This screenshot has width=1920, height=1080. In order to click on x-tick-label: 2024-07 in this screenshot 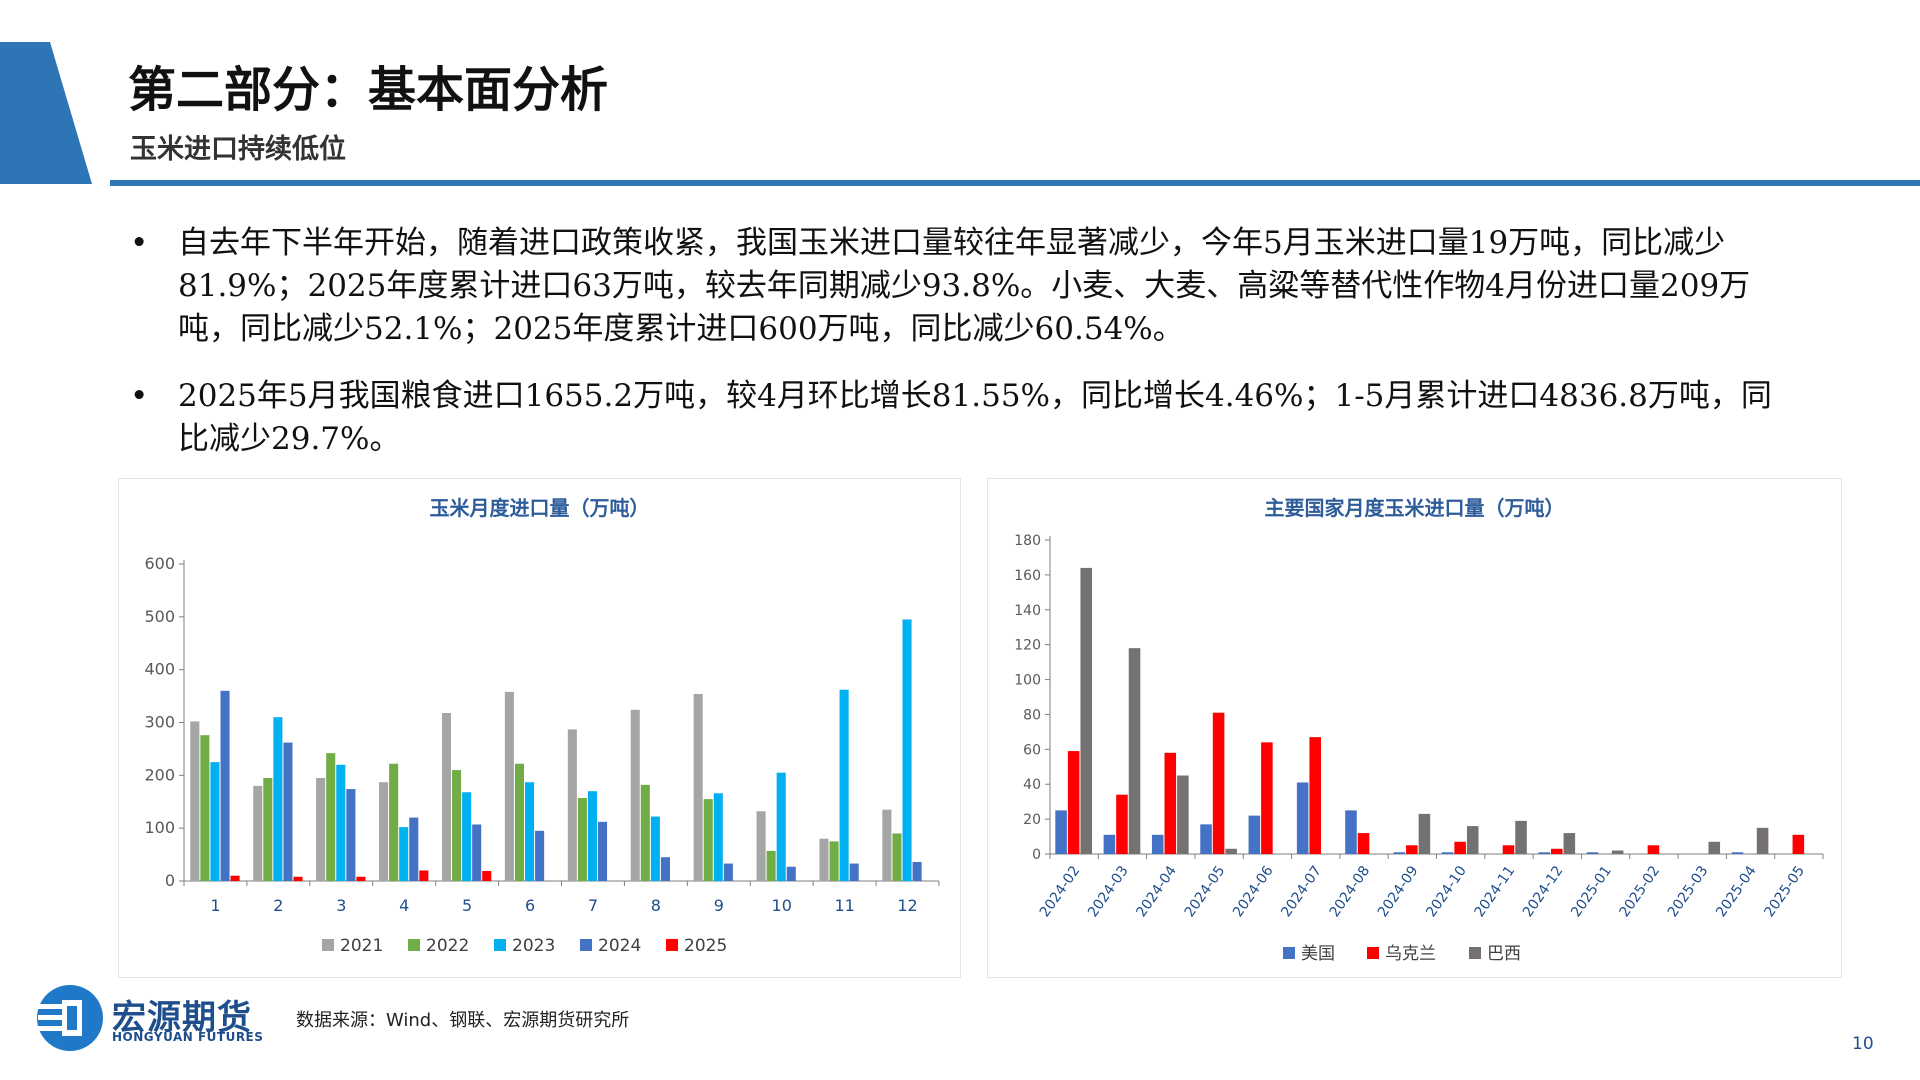, I will do `click(1301, 891)`.